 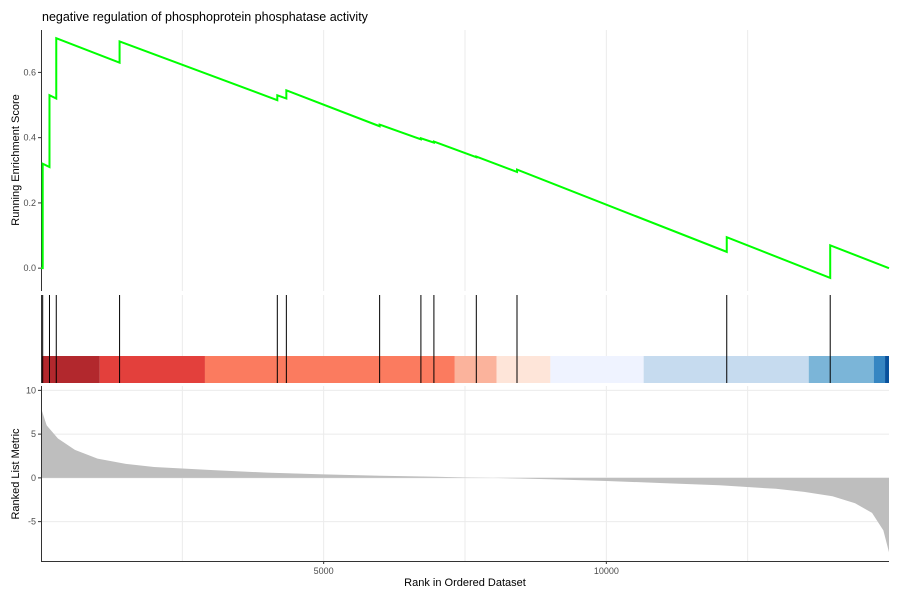 I want to click on y-tick-label: 0.6, so click(x=29, y=72).